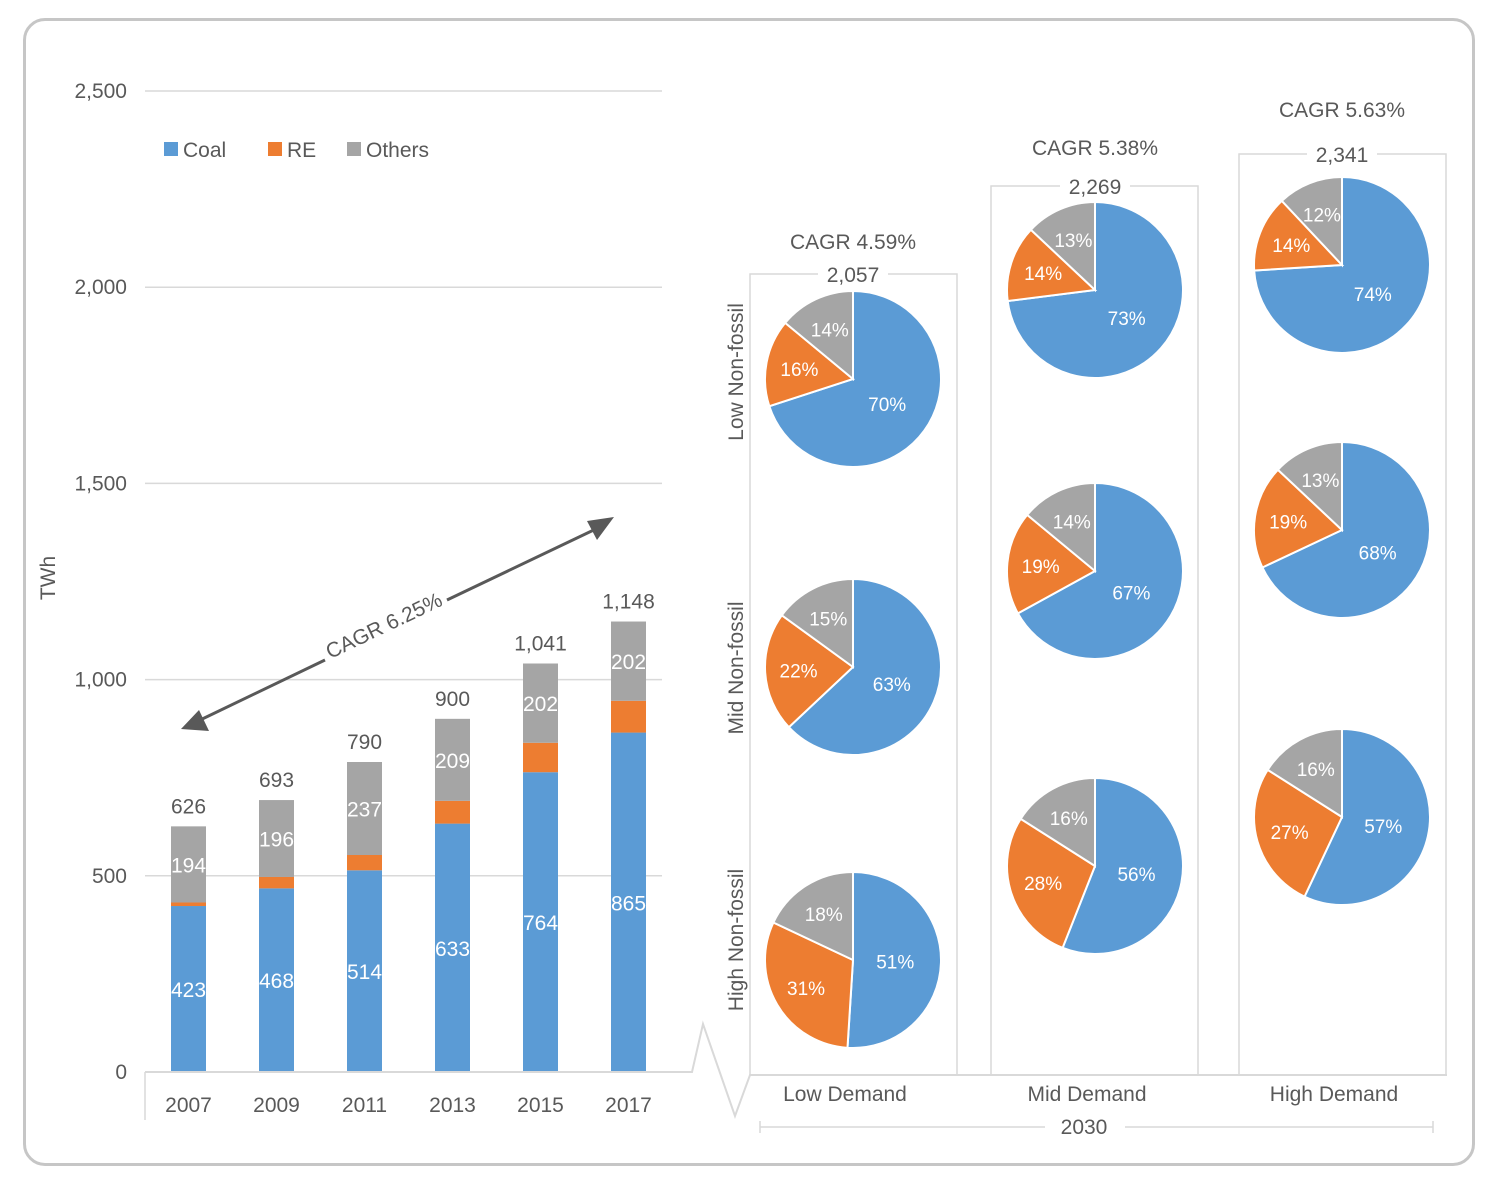  Describe the element at coordinates (736, 940) in the screenshot. I see `non-fossil-row-label: High Non-fossil` at that location.